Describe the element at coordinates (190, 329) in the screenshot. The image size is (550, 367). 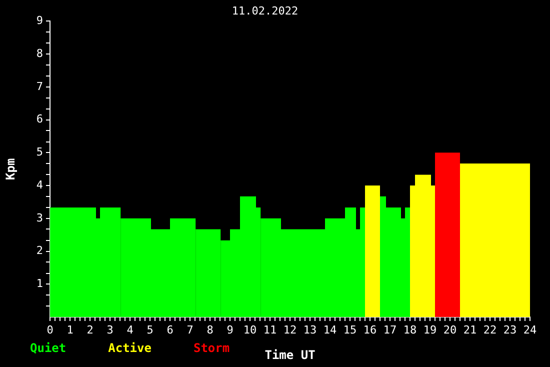
I see `x-tick-label: 7` at that location.